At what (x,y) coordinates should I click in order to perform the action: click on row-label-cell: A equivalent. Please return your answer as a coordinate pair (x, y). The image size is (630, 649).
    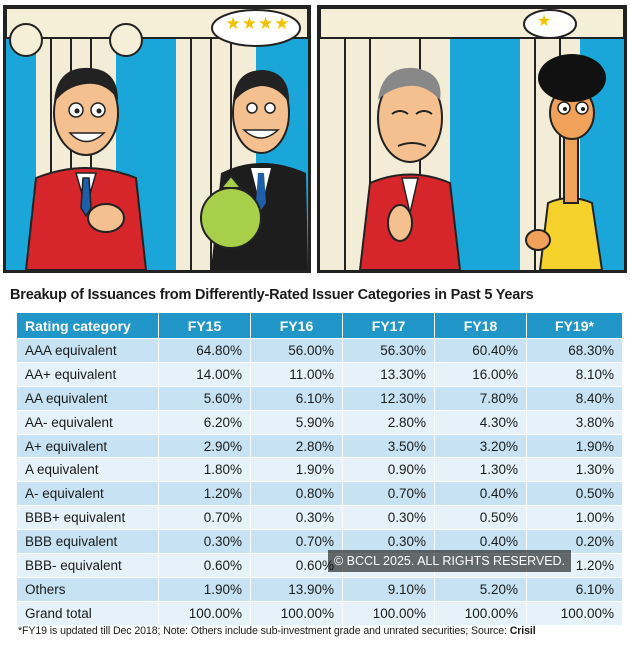
    Looking at the image, I should click on (87, 470).